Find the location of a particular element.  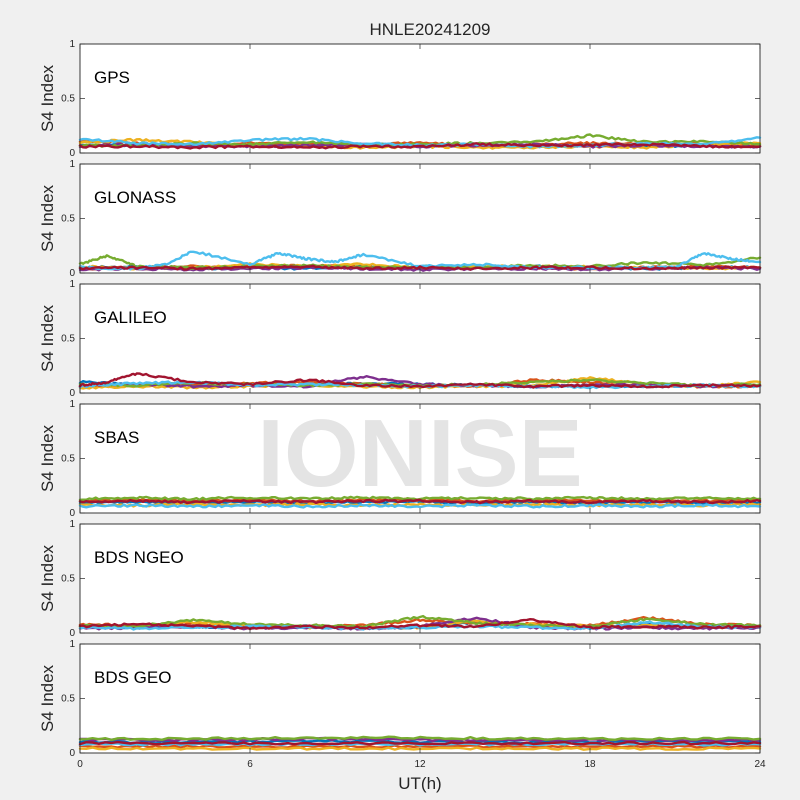

x-axis-label: UT(h) is located at coordinates (419, 783).